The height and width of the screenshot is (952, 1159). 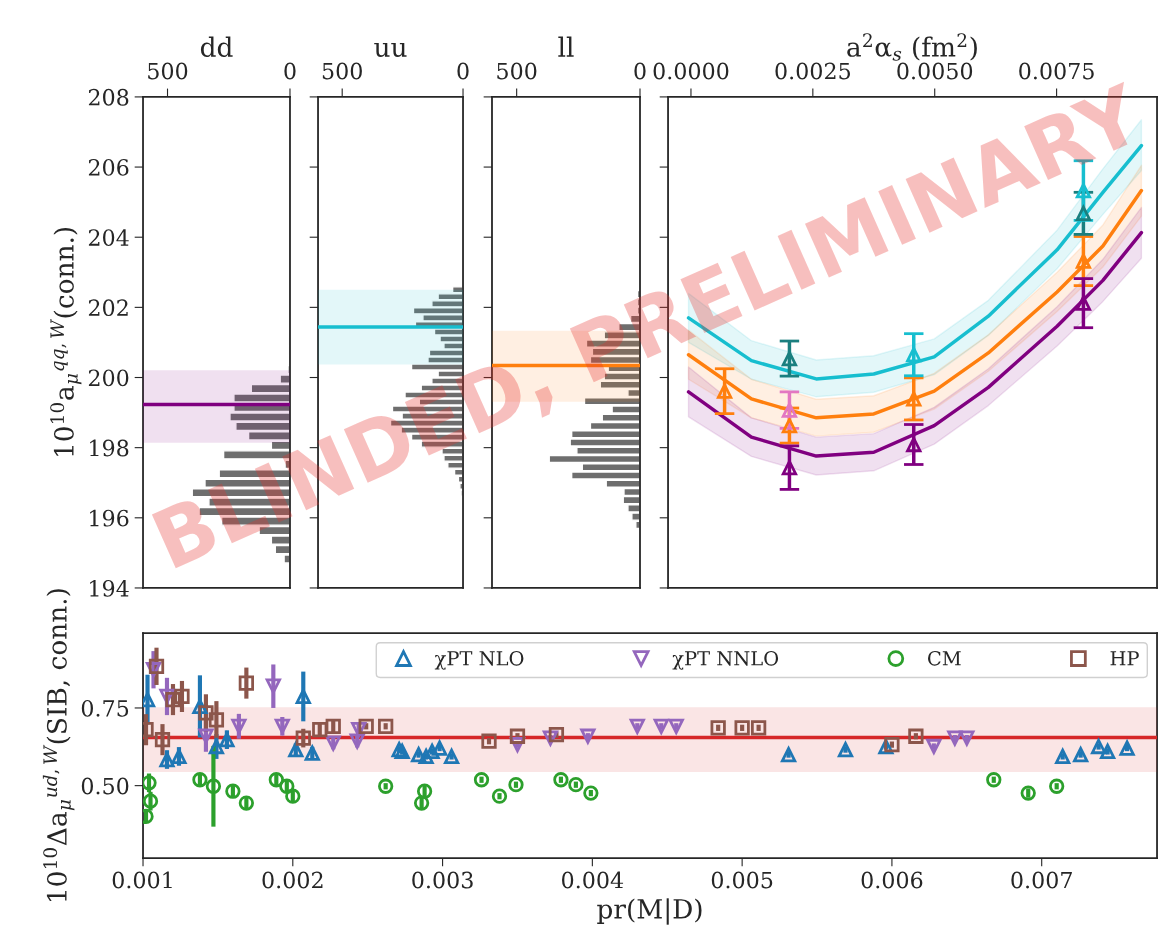 What do you see at coordinates (58, 745) in the screenshot?
I see `y-axis-title: 10$^{10}$Δa$_{μ}$$^{ud,W}$(SIB, conn.)` at bounding box center [58, 745].